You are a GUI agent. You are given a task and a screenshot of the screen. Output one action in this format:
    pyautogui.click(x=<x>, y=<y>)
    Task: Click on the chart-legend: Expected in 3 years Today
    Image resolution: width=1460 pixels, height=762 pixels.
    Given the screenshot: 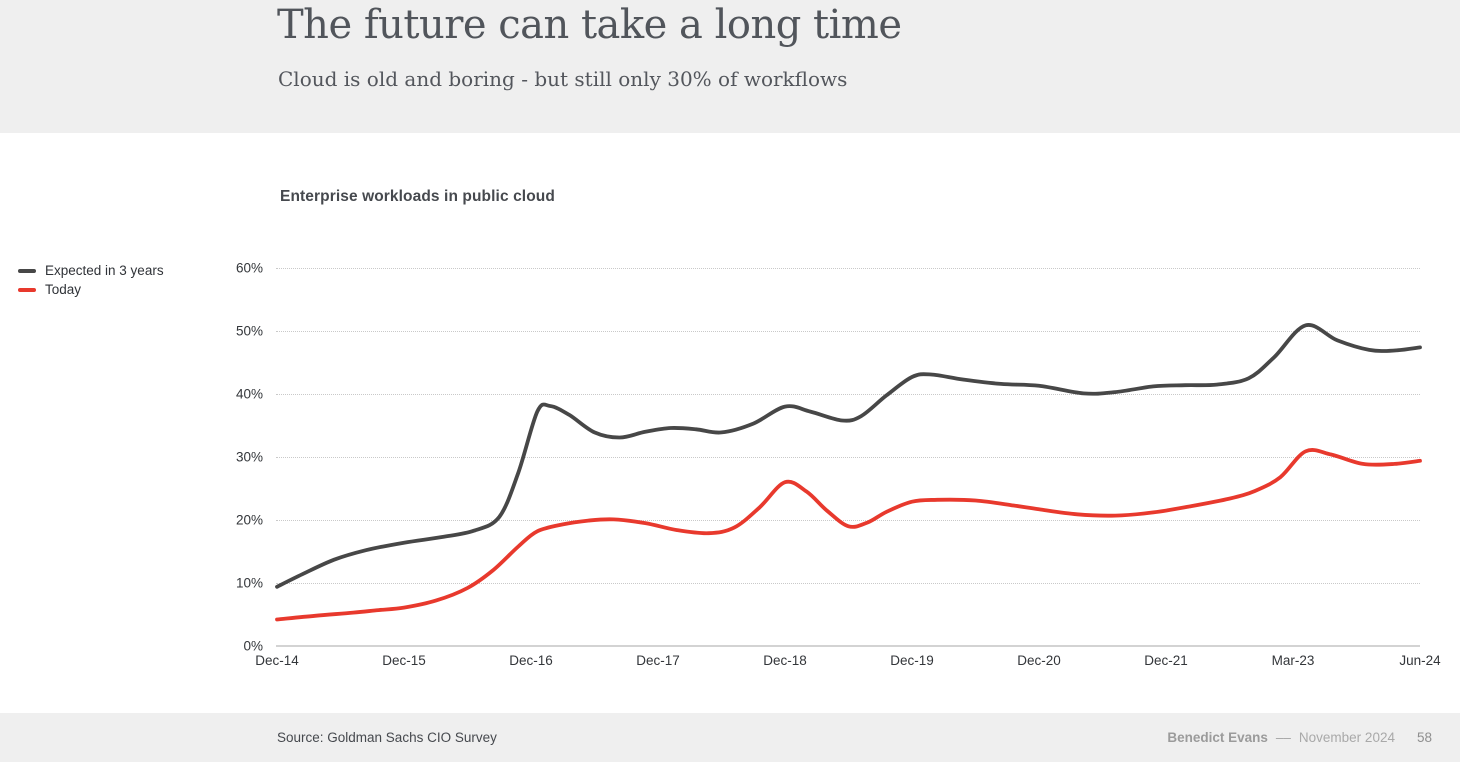 What is the action you would take?
    pyautogui.click(x=91, y=280)
    